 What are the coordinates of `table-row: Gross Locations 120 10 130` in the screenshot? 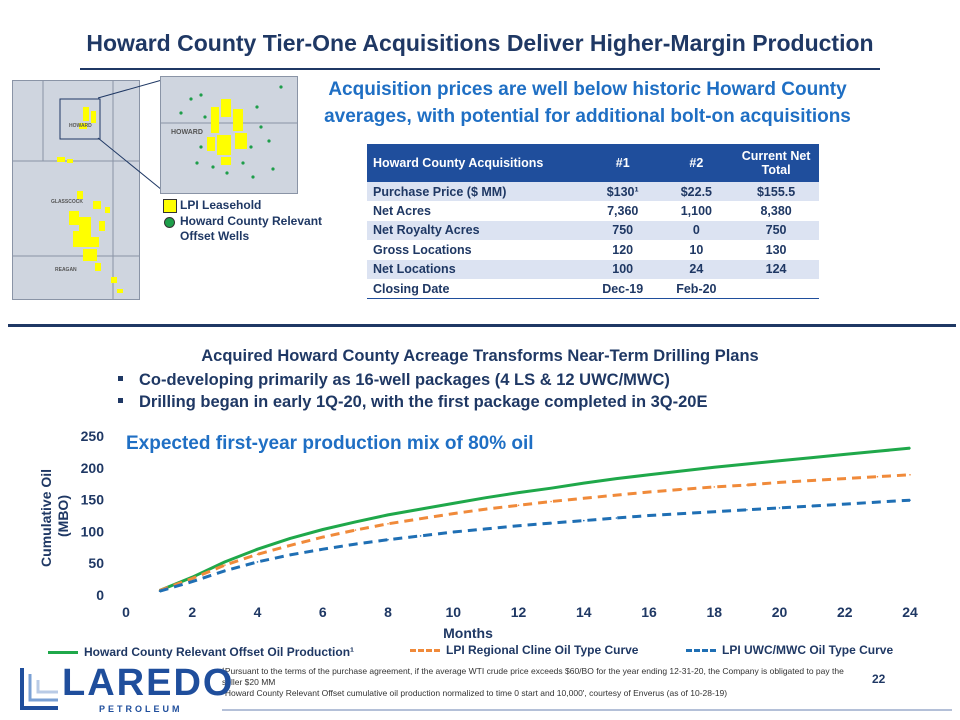 It's located at (593, 249).